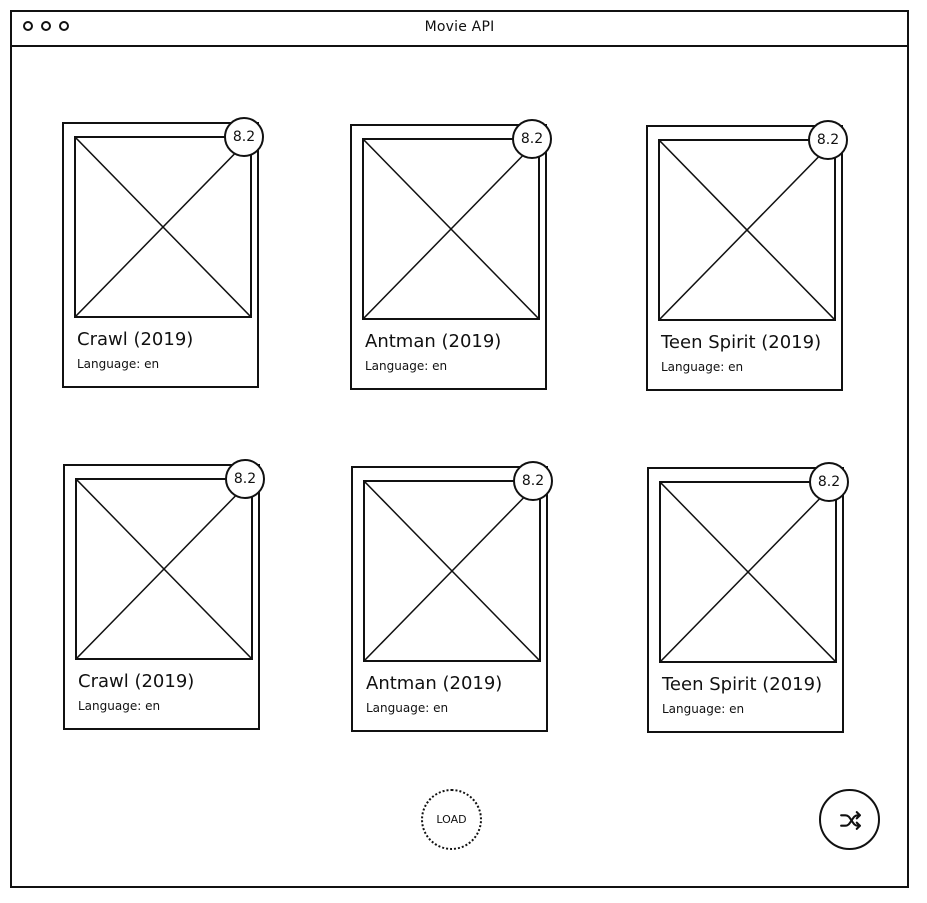 The width and height of the screenshot is (927, 903). I want to click on shuffle-button, so click(849, 819).